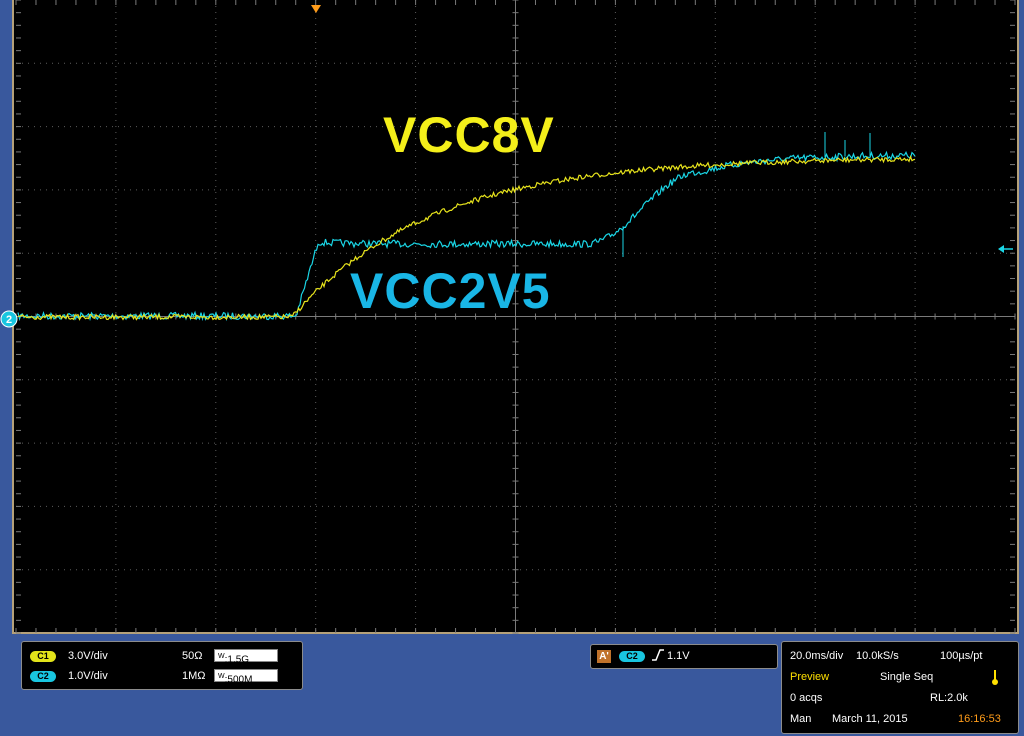  What do you see at coordinates (949, 698) in the screenshot?
I see `record-length: RL:2.0k` at bounding box center [949, 698].